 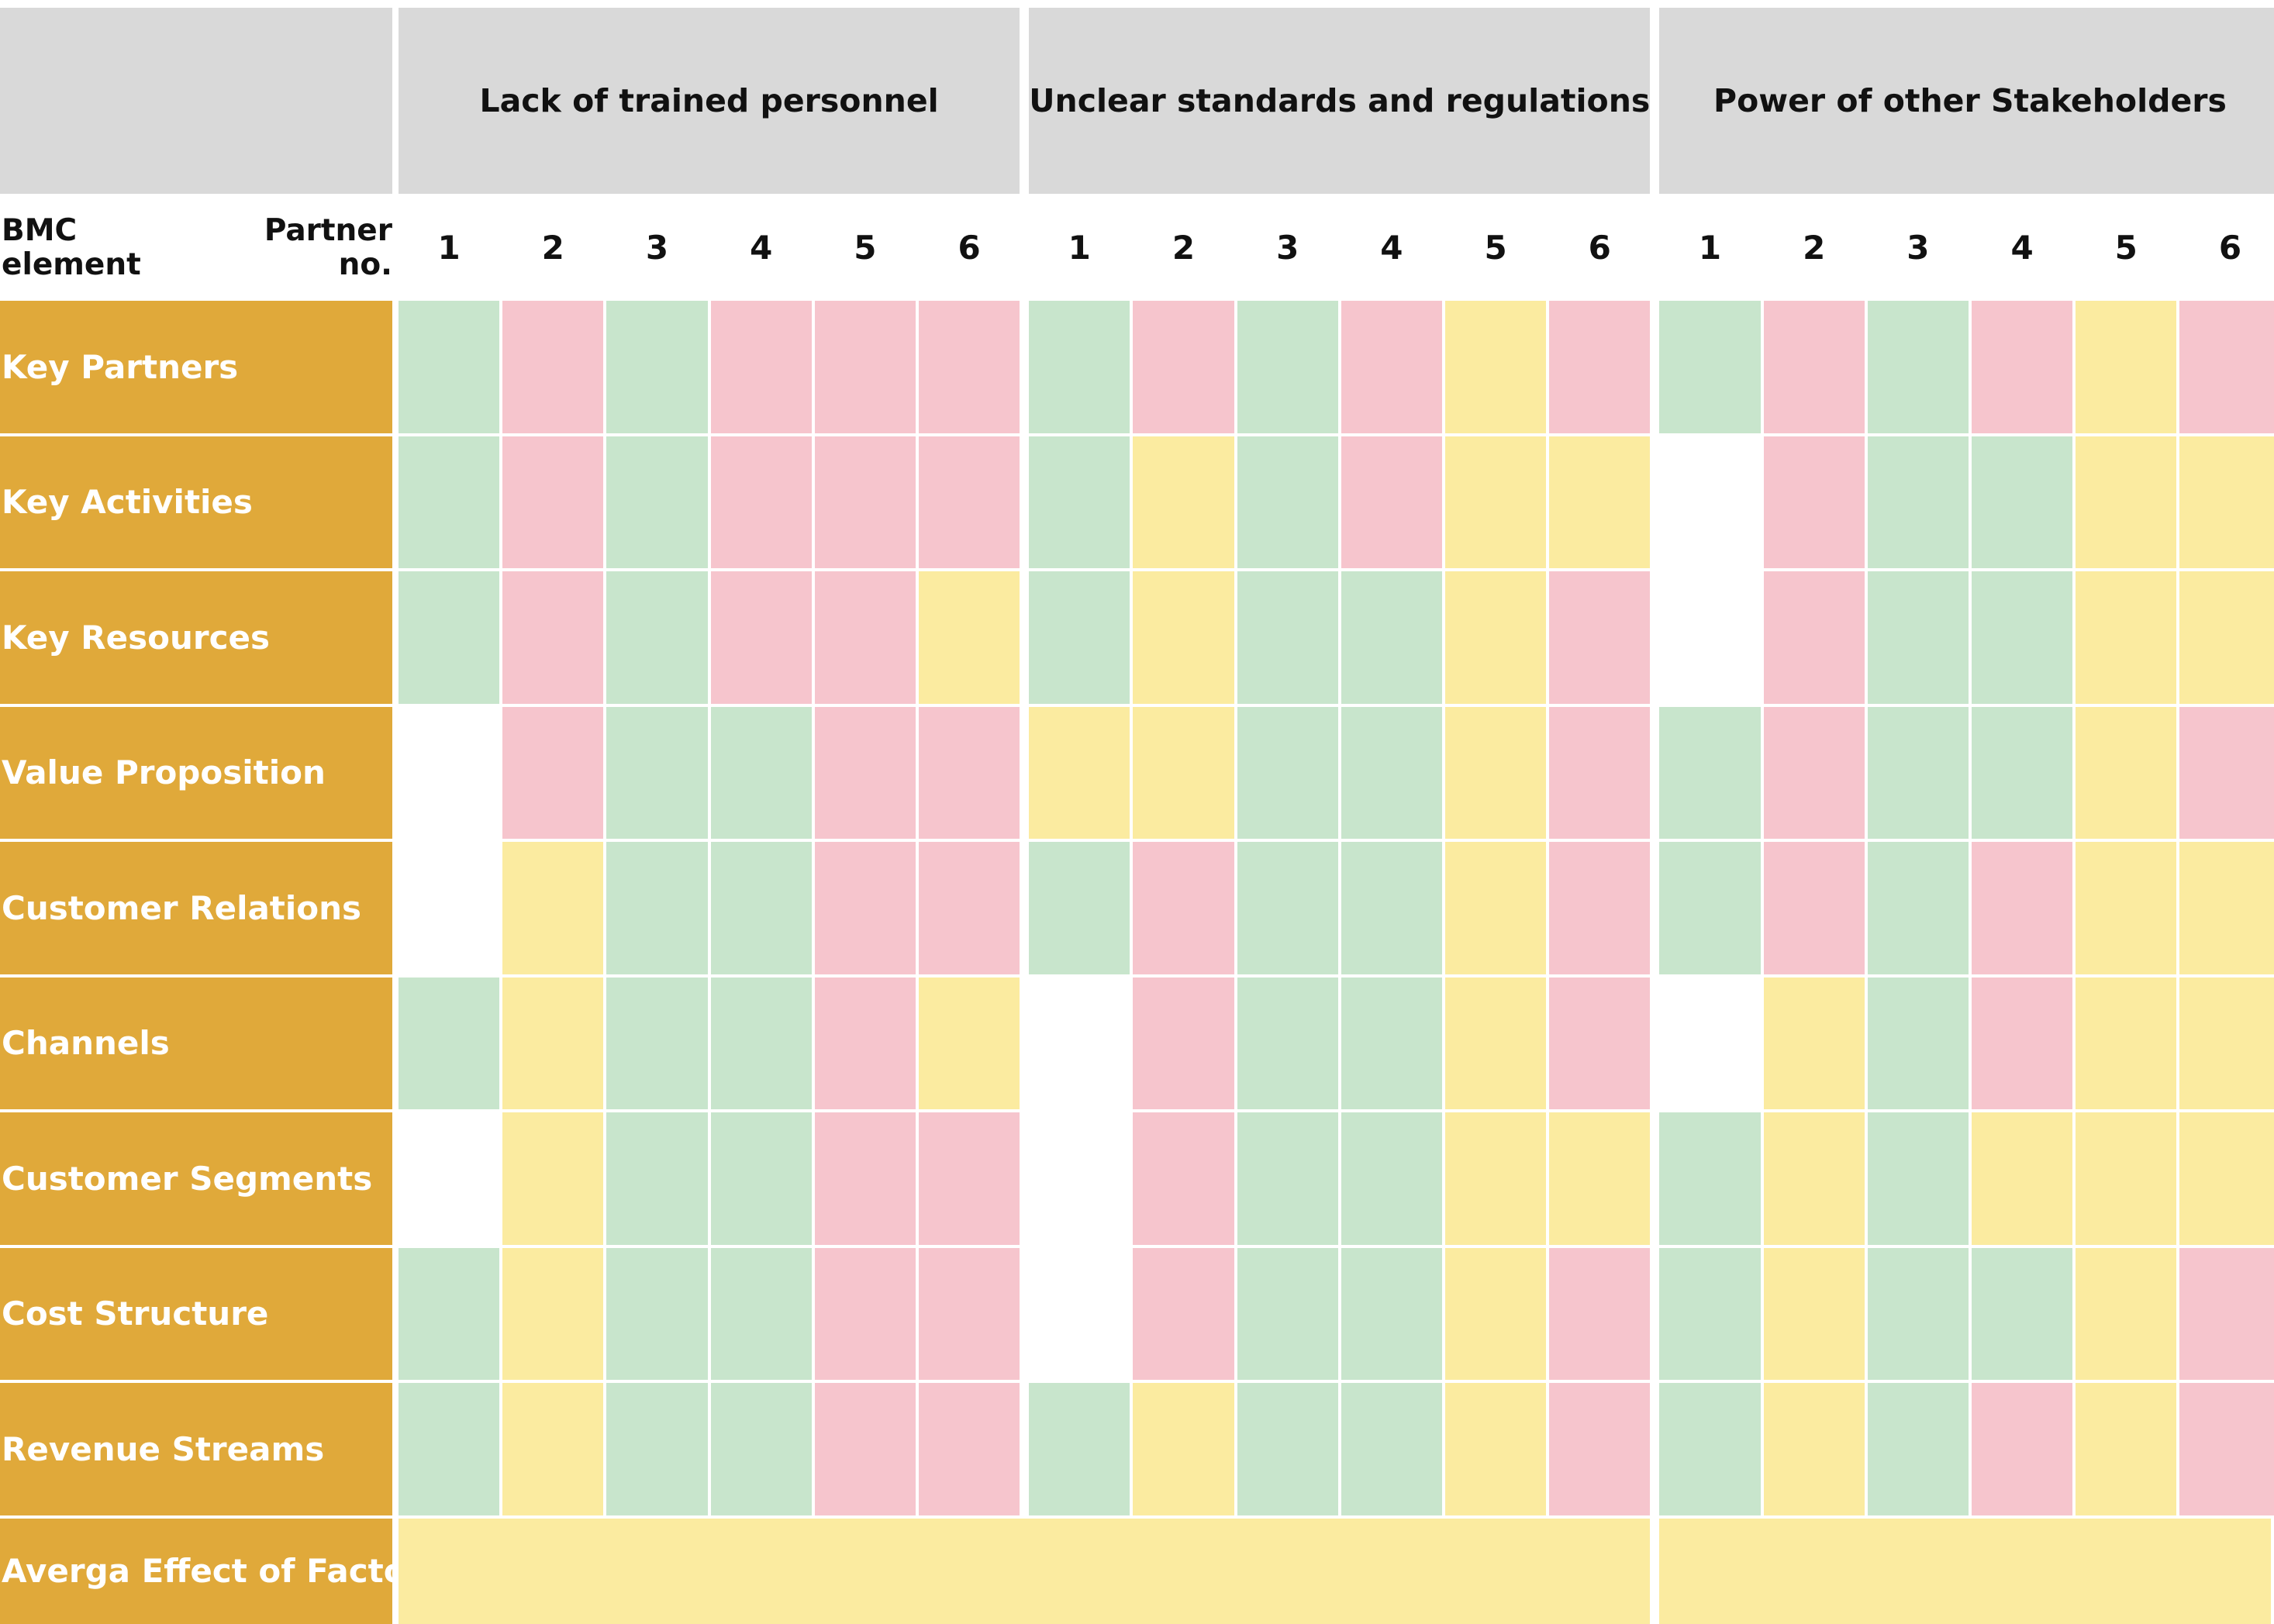 I want to click on partner-number: 6, so click(x=969, y=247).